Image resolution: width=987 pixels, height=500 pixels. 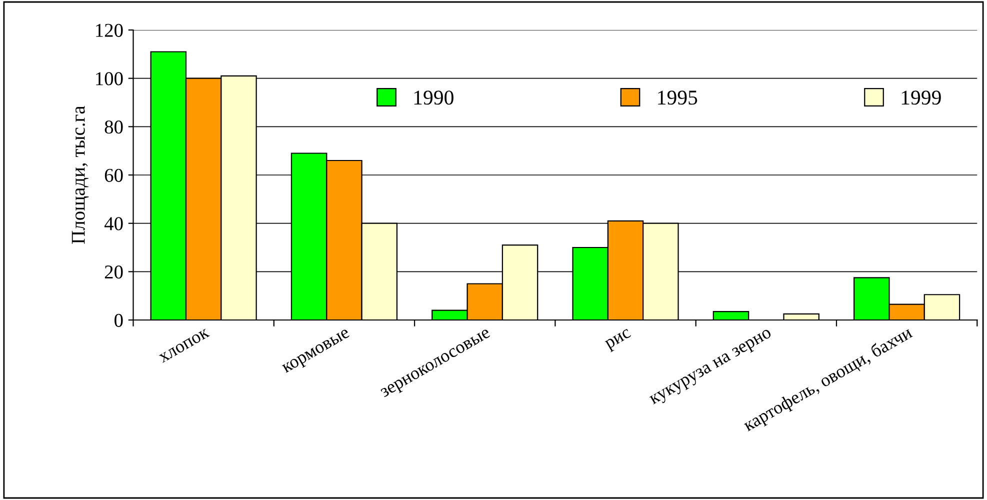 I want to click on y-tick-label: 60, so click(x=113, y=175).